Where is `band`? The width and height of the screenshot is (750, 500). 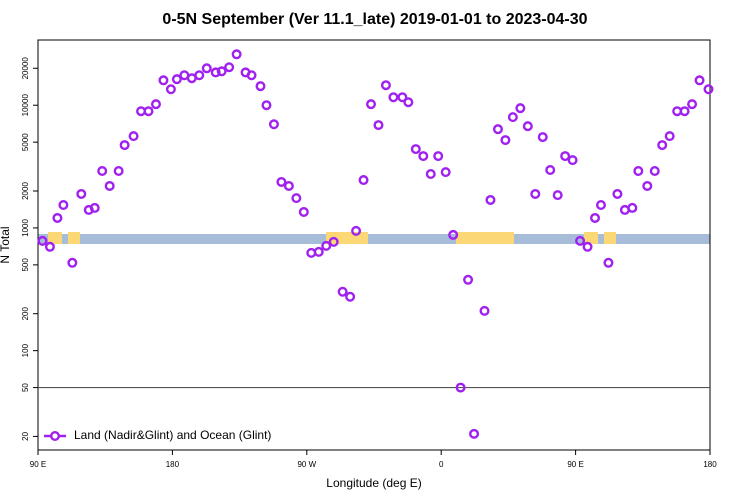
band is located at coordinates (374, 239).